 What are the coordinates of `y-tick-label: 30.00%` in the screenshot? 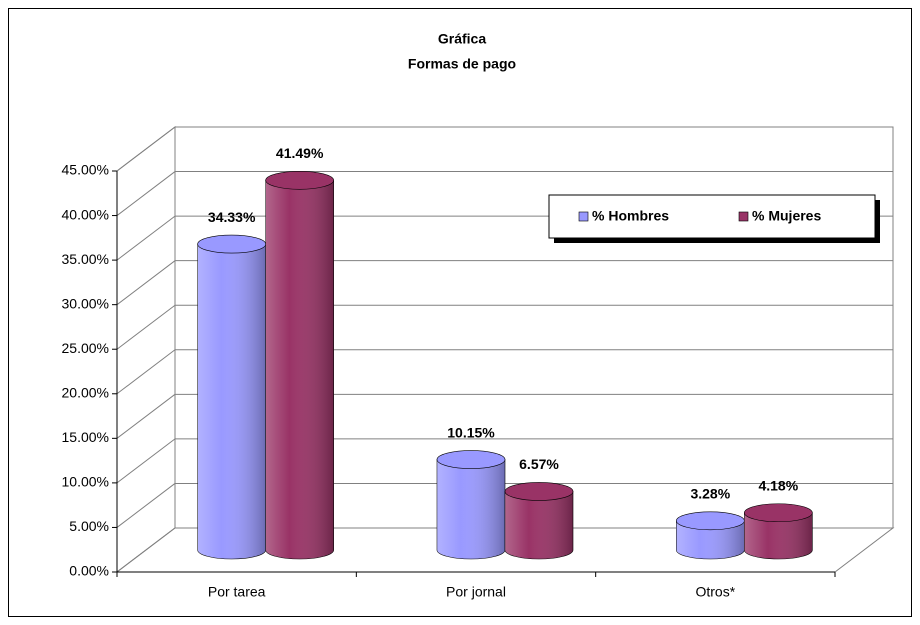 It's located at (85, 303).